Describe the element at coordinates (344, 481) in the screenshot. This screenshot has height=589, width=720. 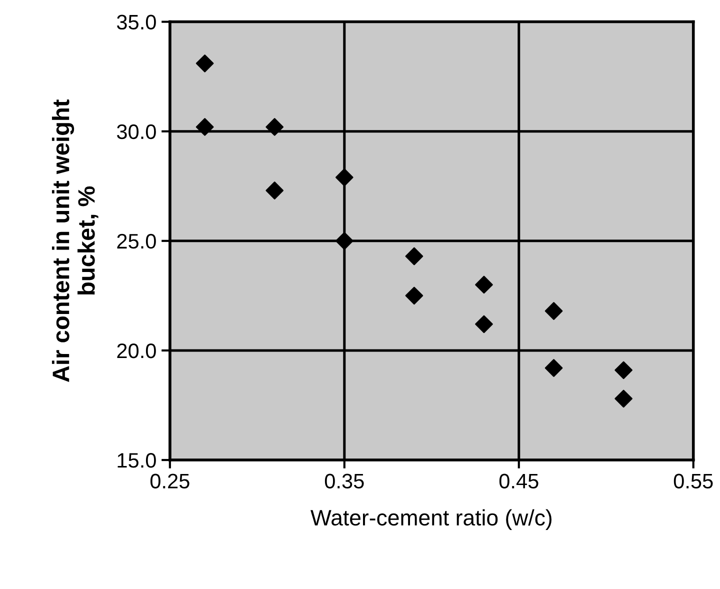
I see `x-tick-label: 0.35` at that location.